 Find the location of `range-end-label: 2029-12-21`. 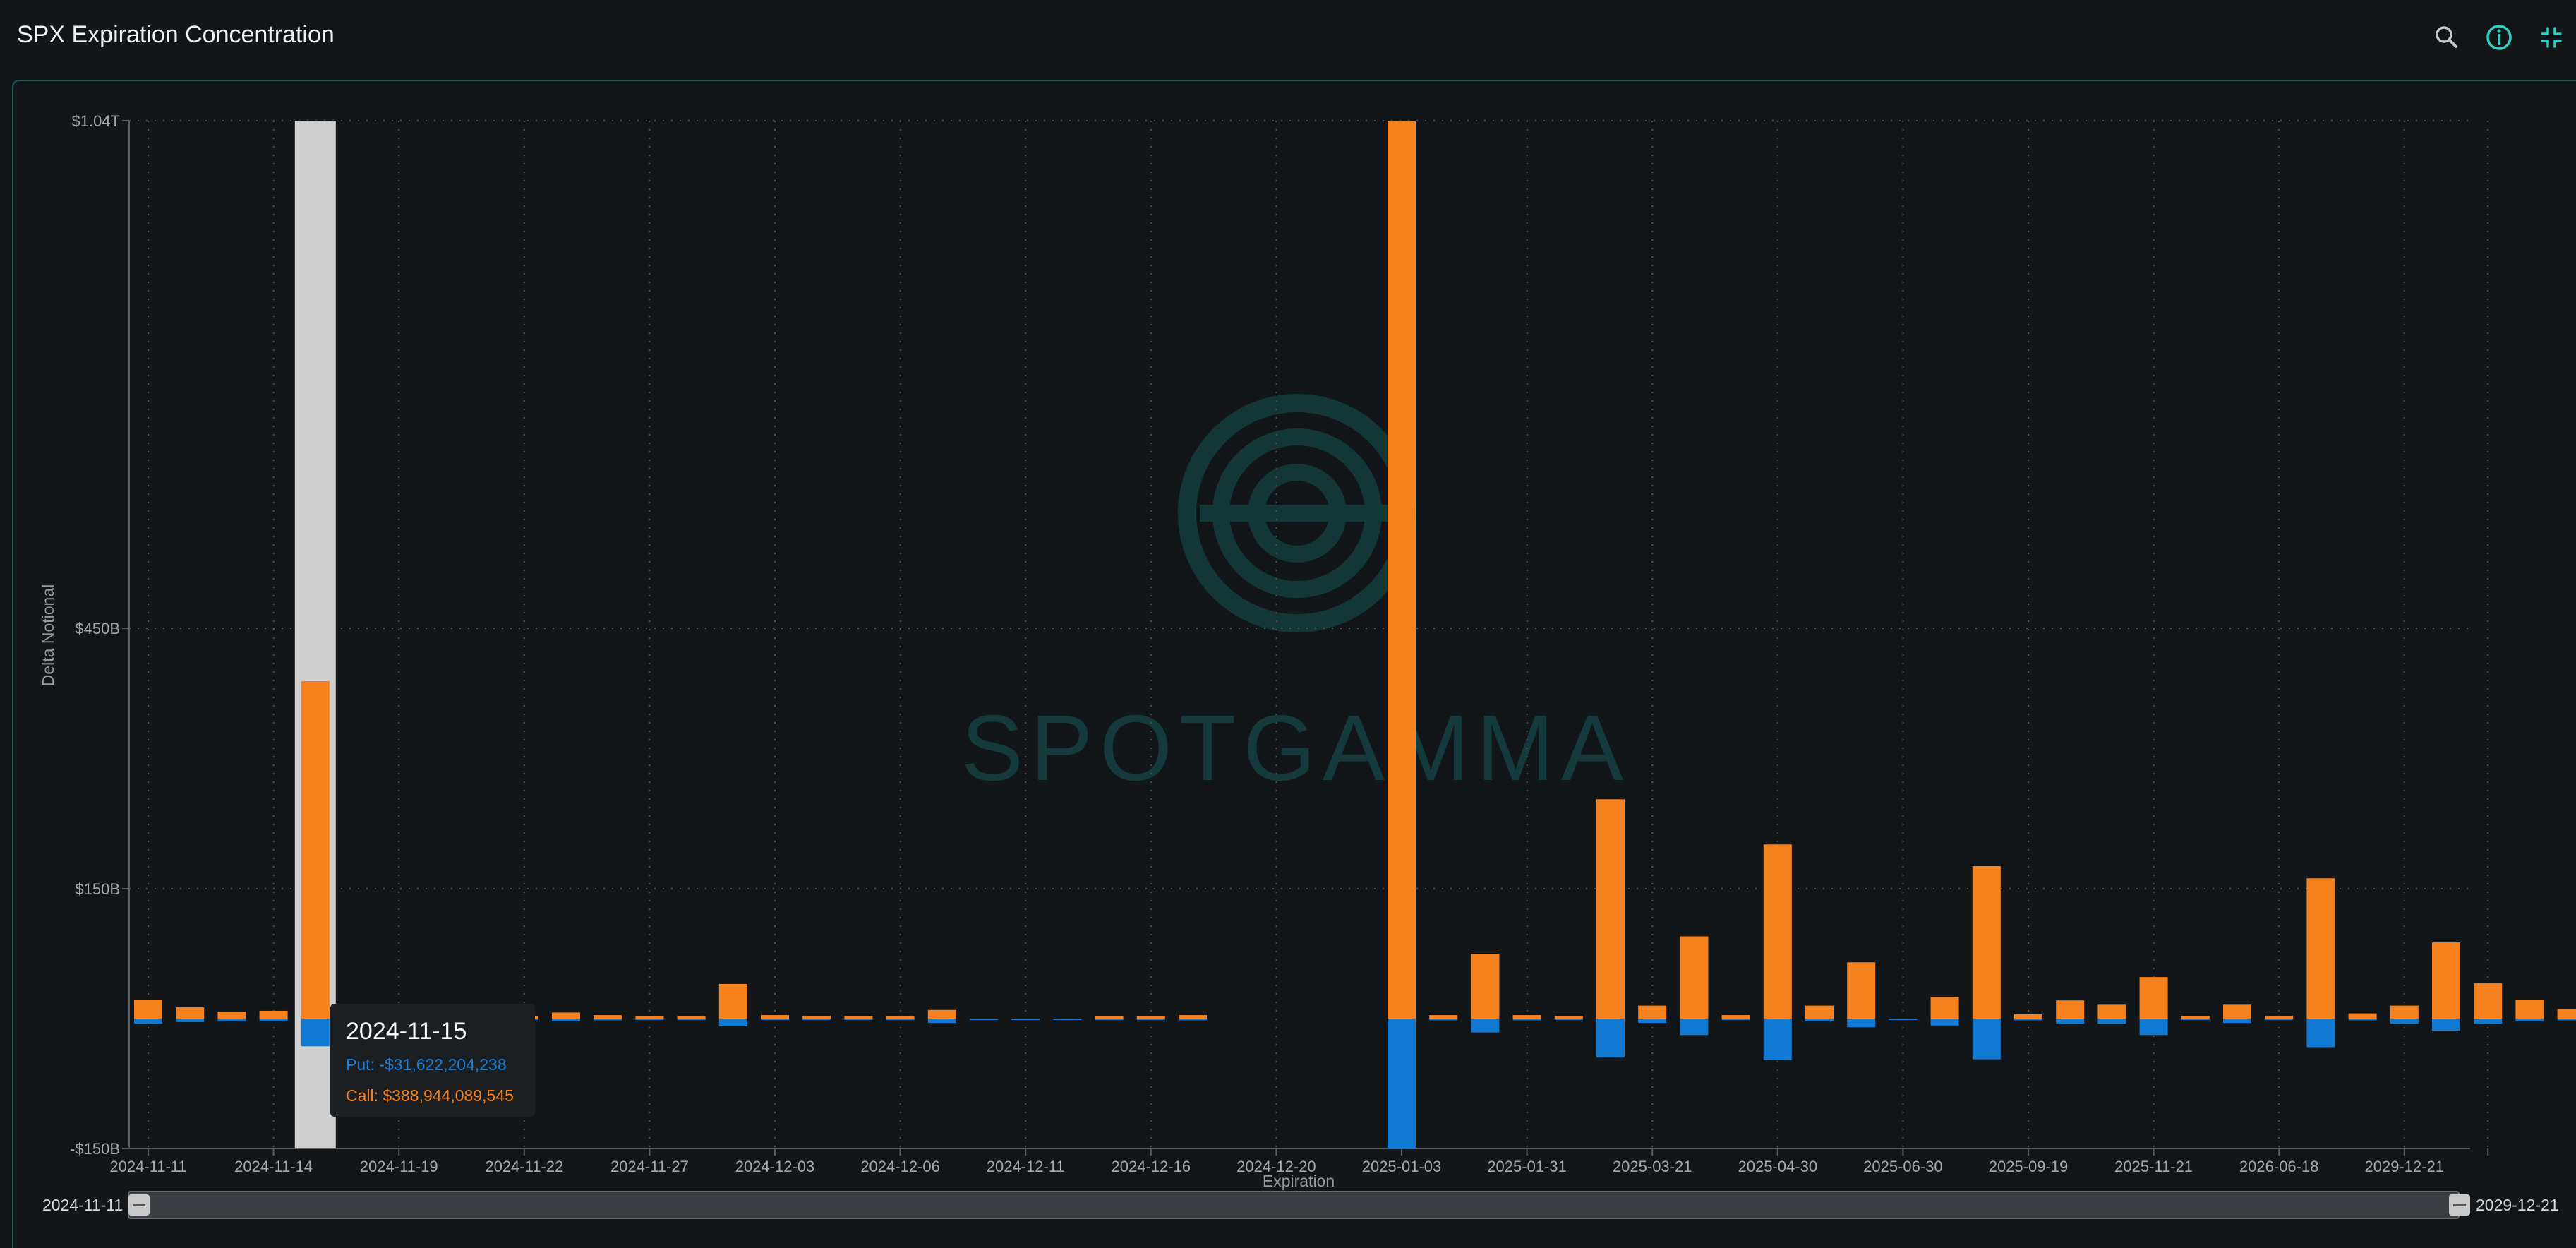

range-end-label: 2029-12-21 is located at coordinates (2517, 1205).